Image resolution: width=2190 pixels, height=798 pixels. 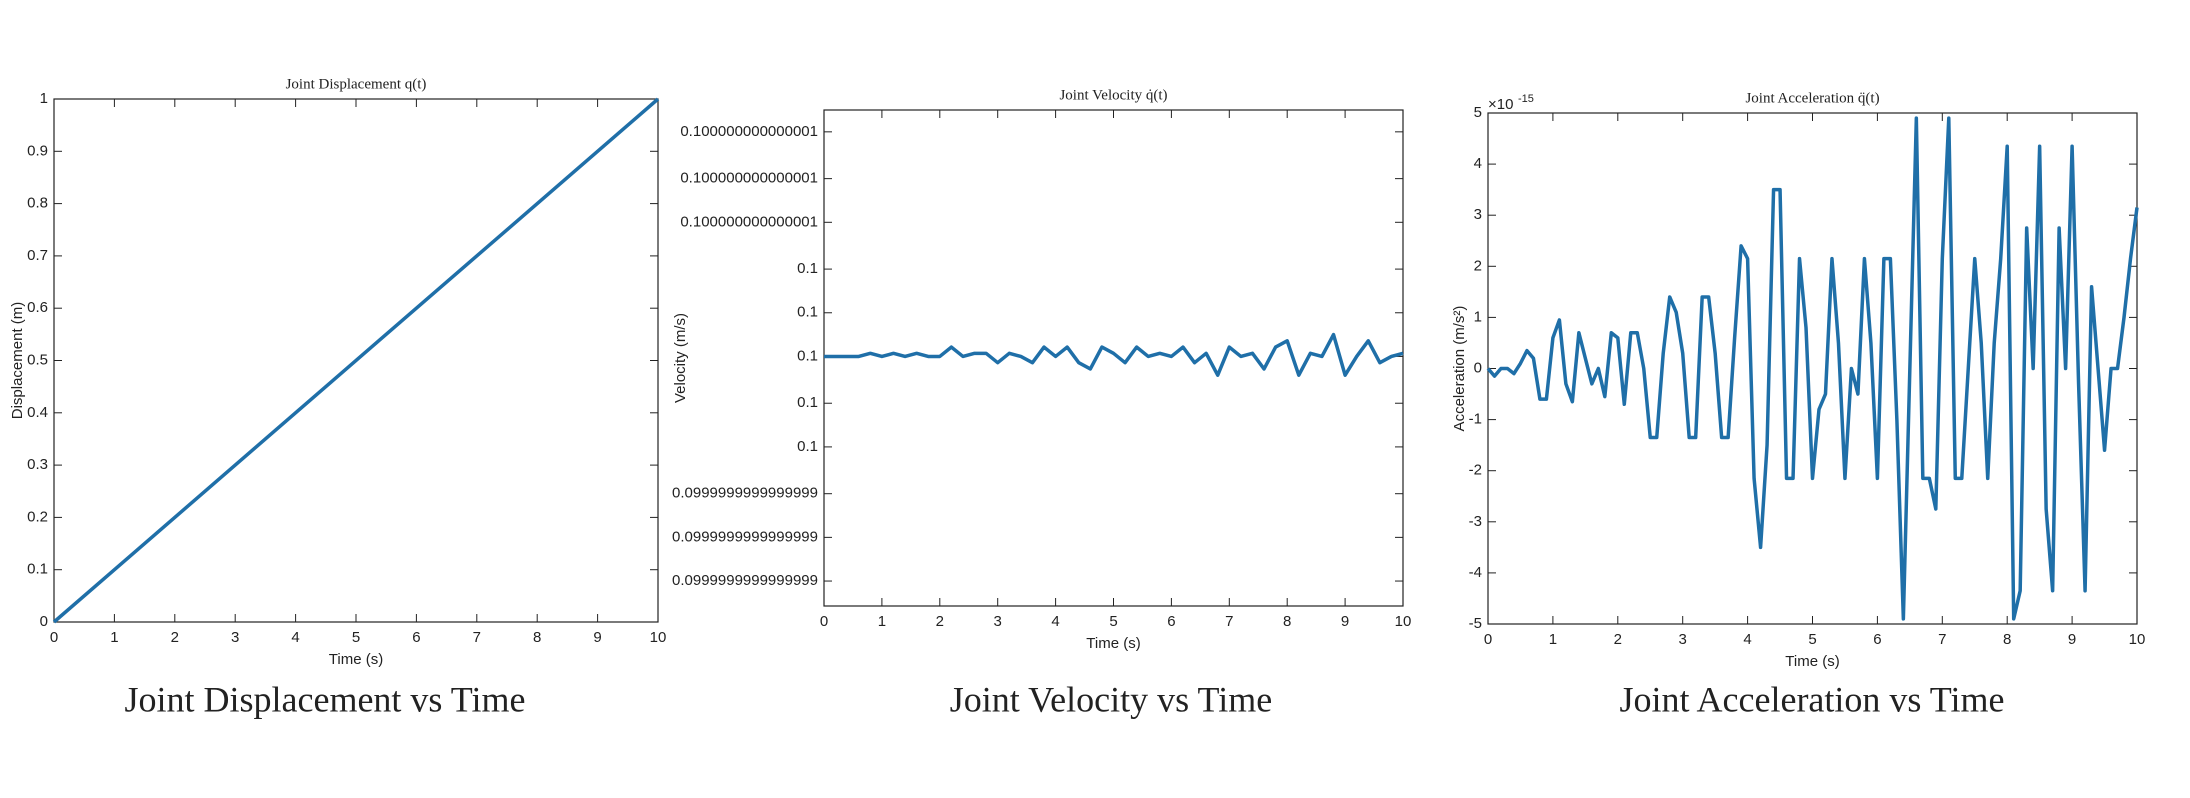 I want to click on y-tick-label: -4, so click(x=1475, y=572).